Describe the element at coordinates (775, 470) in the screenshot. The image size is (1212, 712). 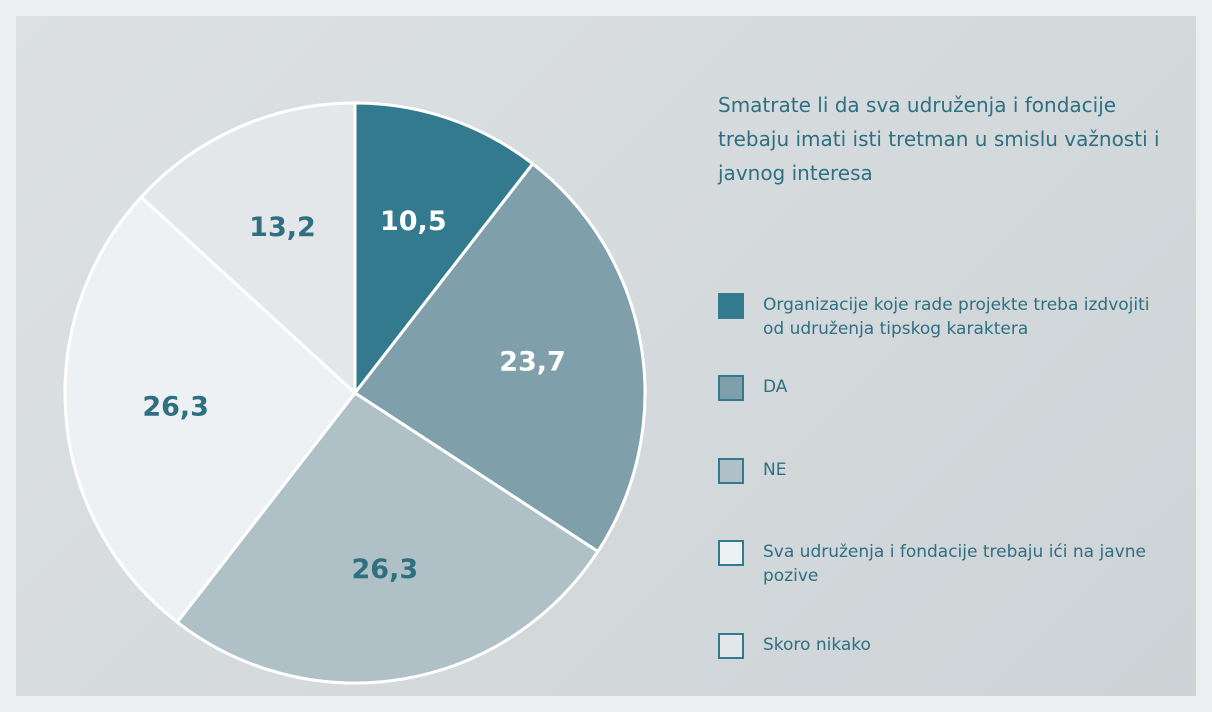
I see `legend-label: NE` at that location.